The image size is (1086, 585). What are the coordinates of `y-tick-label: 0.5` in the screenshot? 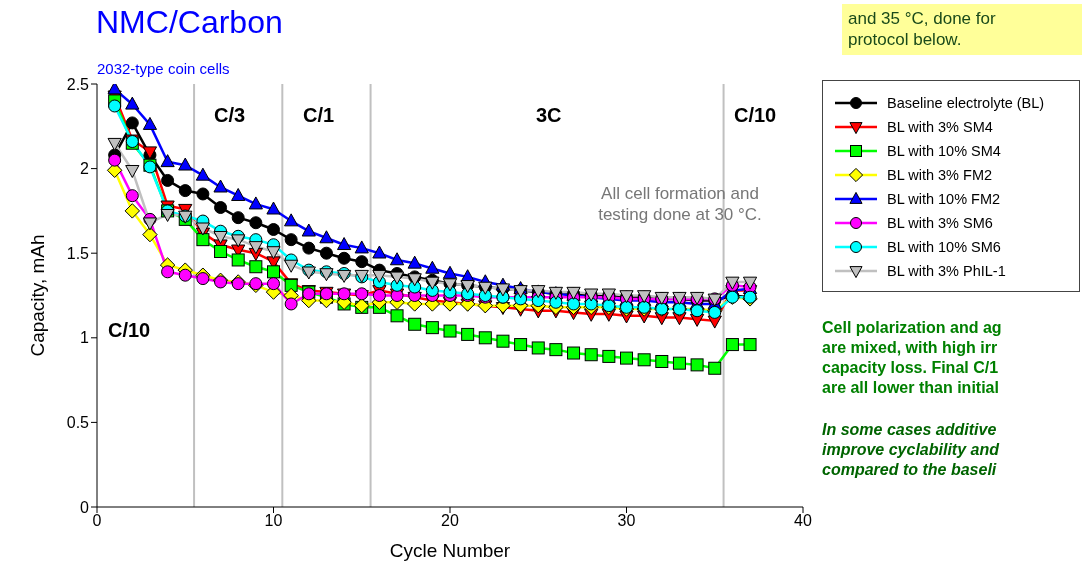 It's located at (78, 423).